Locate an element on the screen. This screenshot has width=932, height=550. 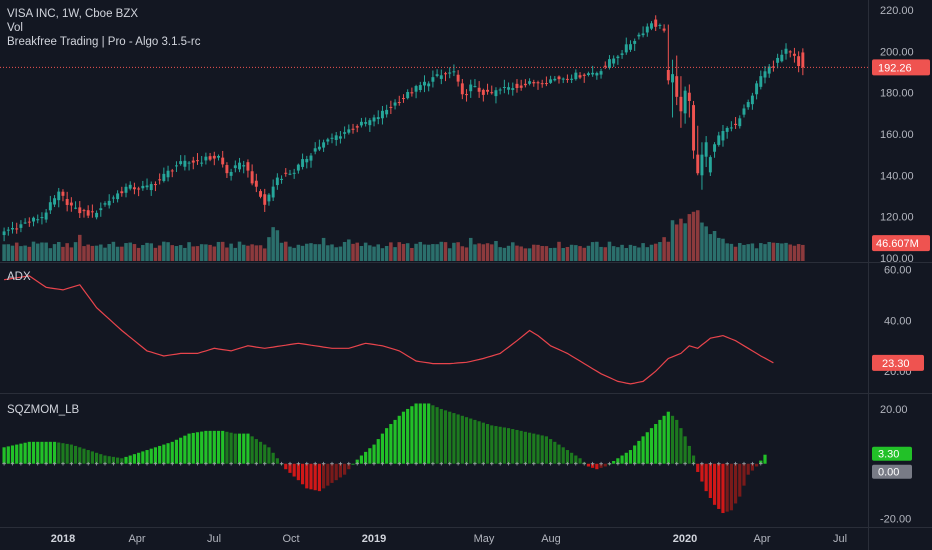
time-tick-label: 2018 is located at coordinates (63, 539).